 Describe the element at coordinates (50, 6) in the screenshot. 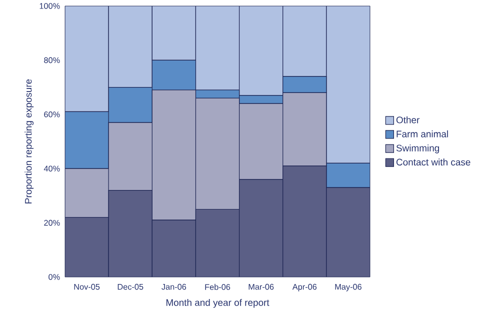

I see `y-tick-label: 100%` at that location.